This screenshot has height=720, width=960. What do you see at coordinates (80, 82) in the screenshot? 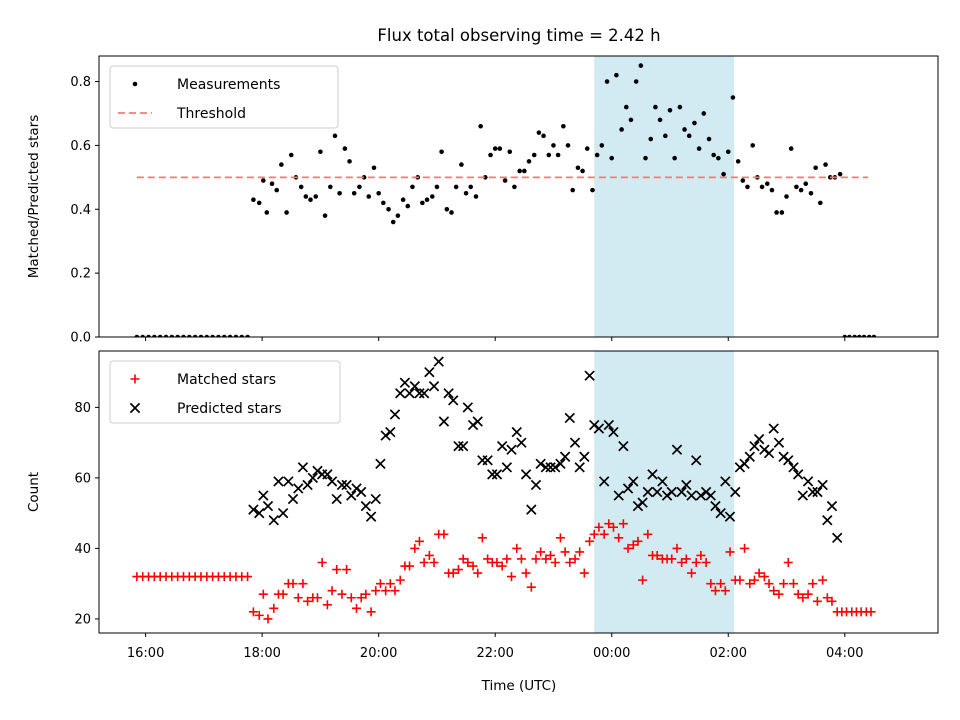
I see `y-tick-label: 0.8` at bounding box center [80, 82].